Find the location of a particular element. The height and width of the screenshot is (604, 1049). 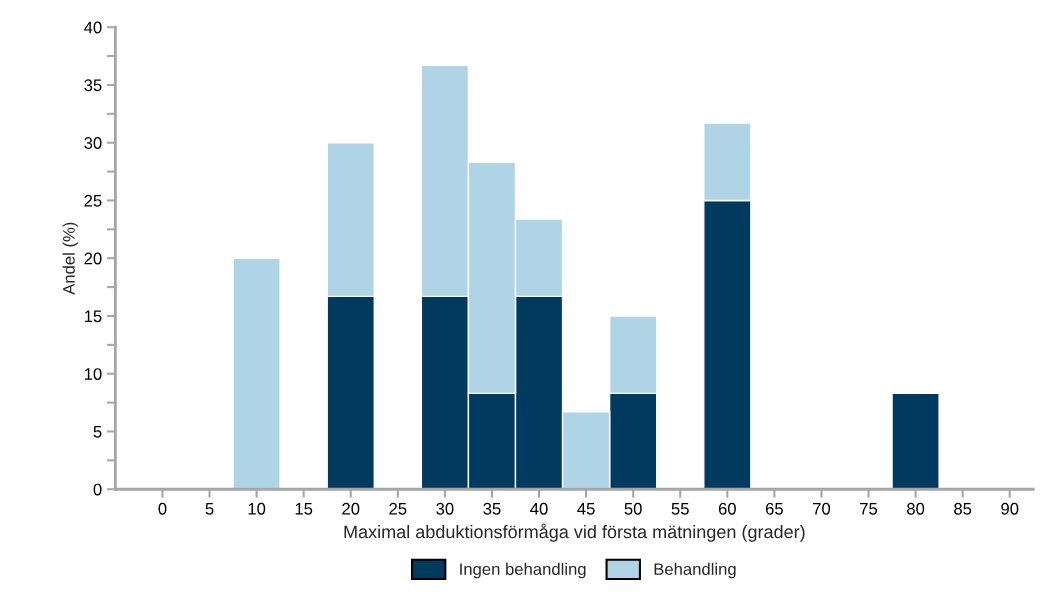

y-tick-label: 5 is located at coordinates (97, 432).